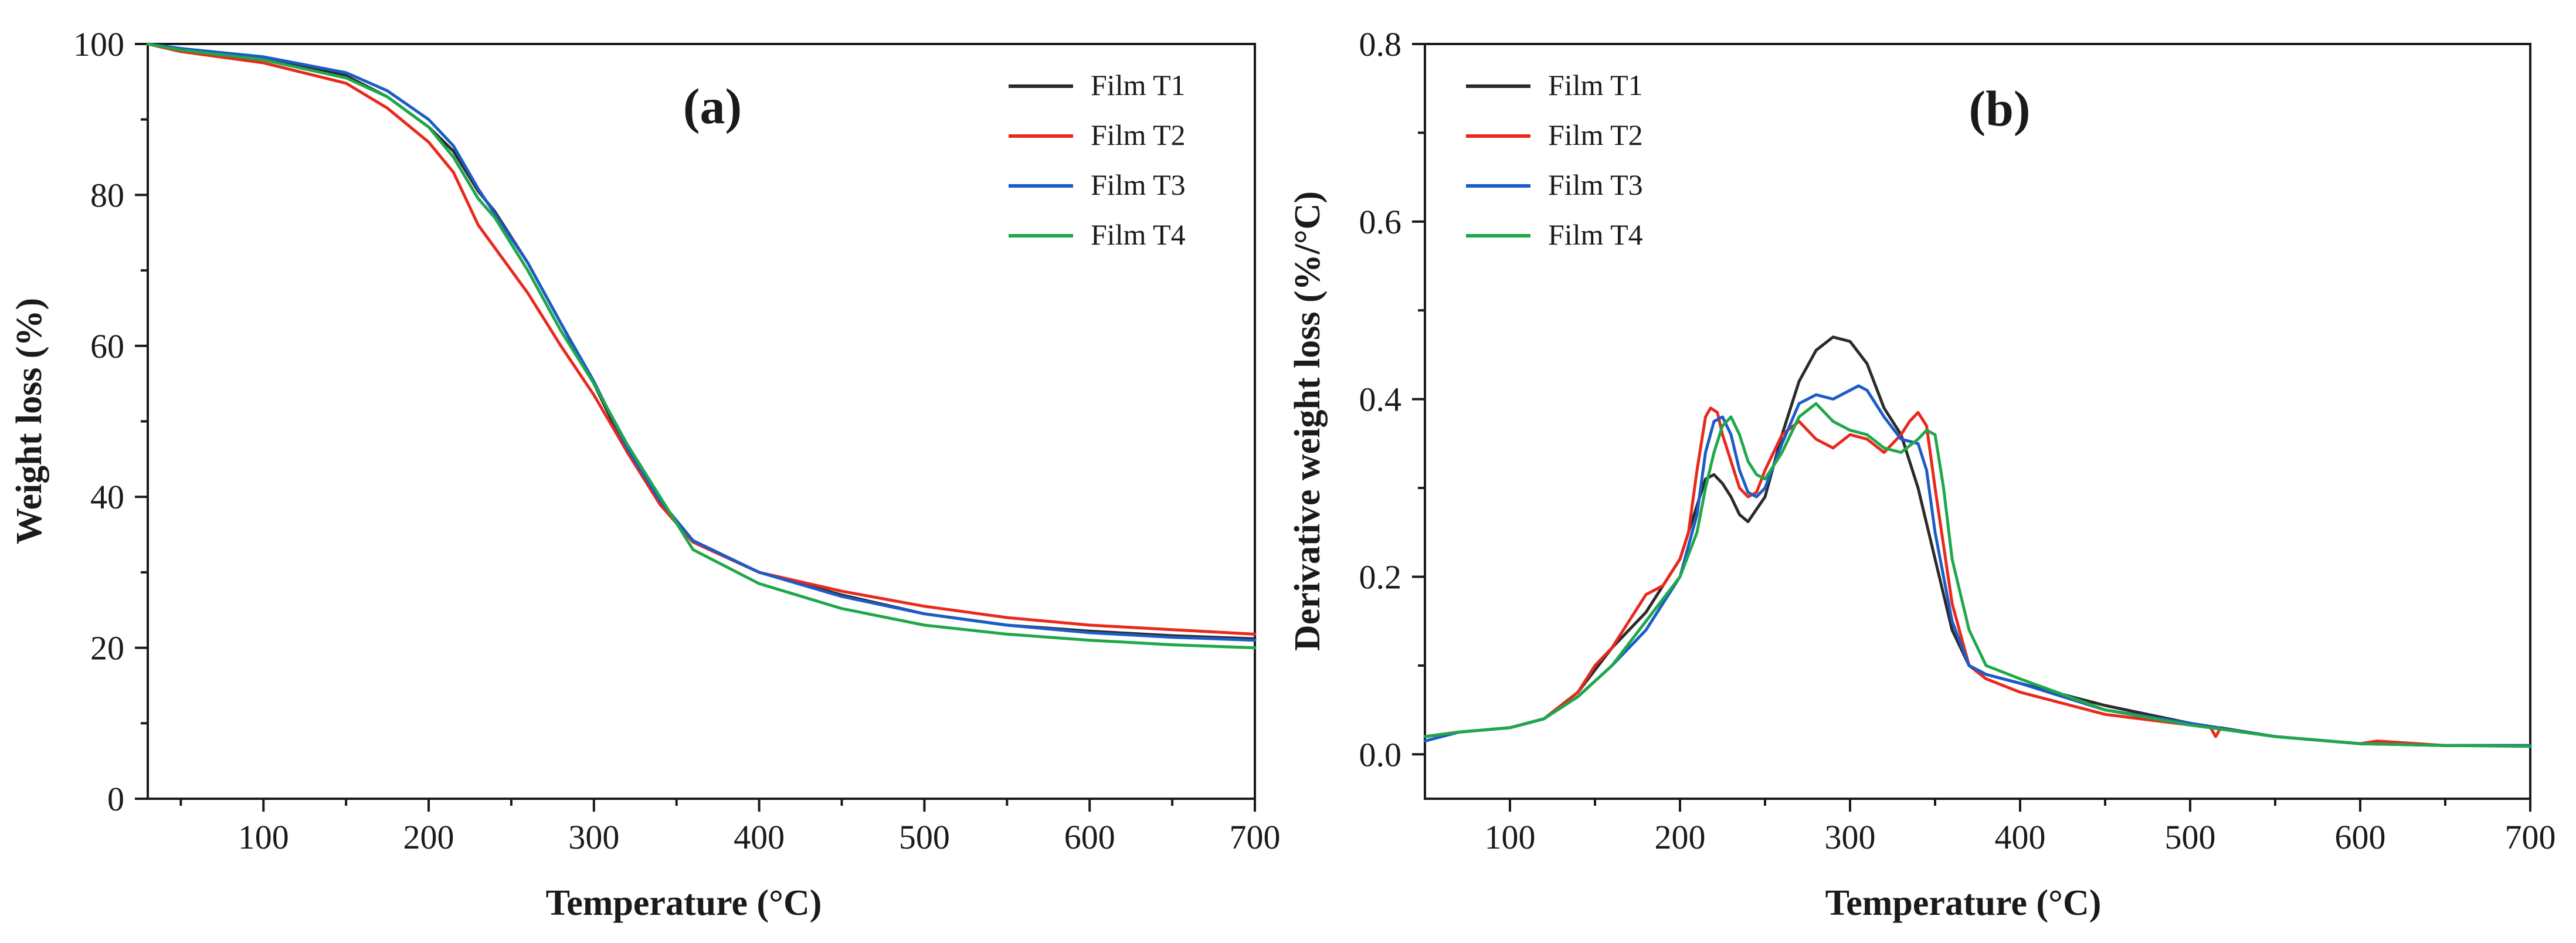 The height and width of the screenshot is (943, 2576). I want to click on y-tick-label: 40, so click(107, 497).